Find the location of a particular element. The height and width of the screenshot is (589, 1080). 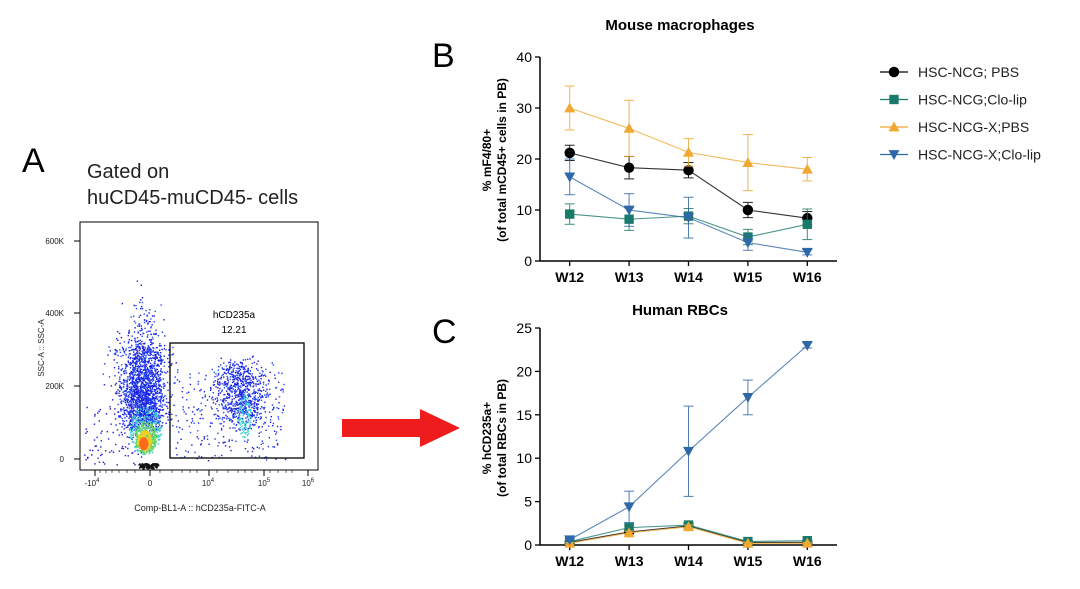

chart-c-x-tick-label: W13 is located at coordinates (629, 561).